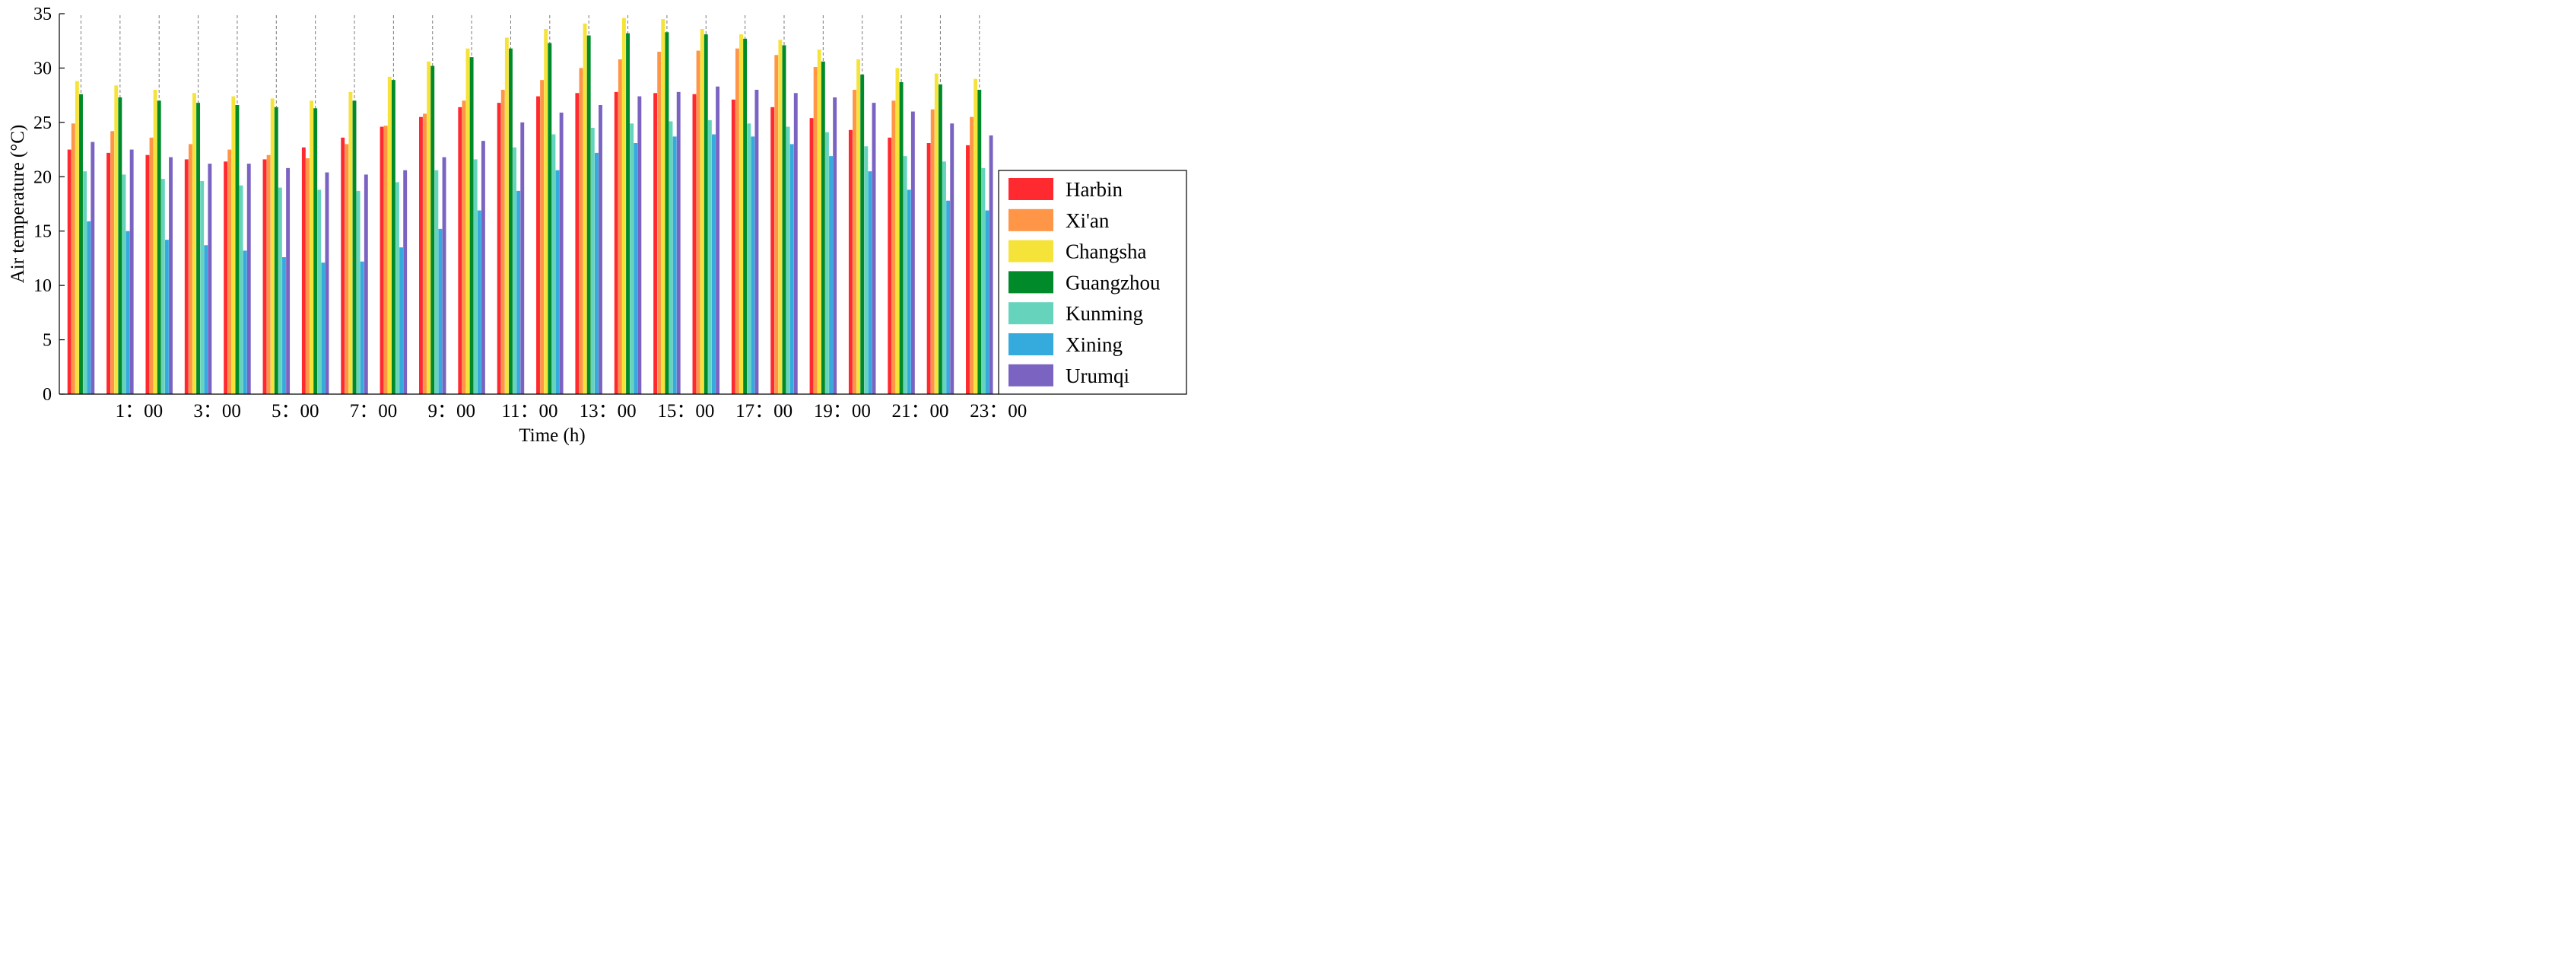 The width and height of the screenshot is (2576, 980). I want to click on x-tick-label: 15：00, so click(685, 411).